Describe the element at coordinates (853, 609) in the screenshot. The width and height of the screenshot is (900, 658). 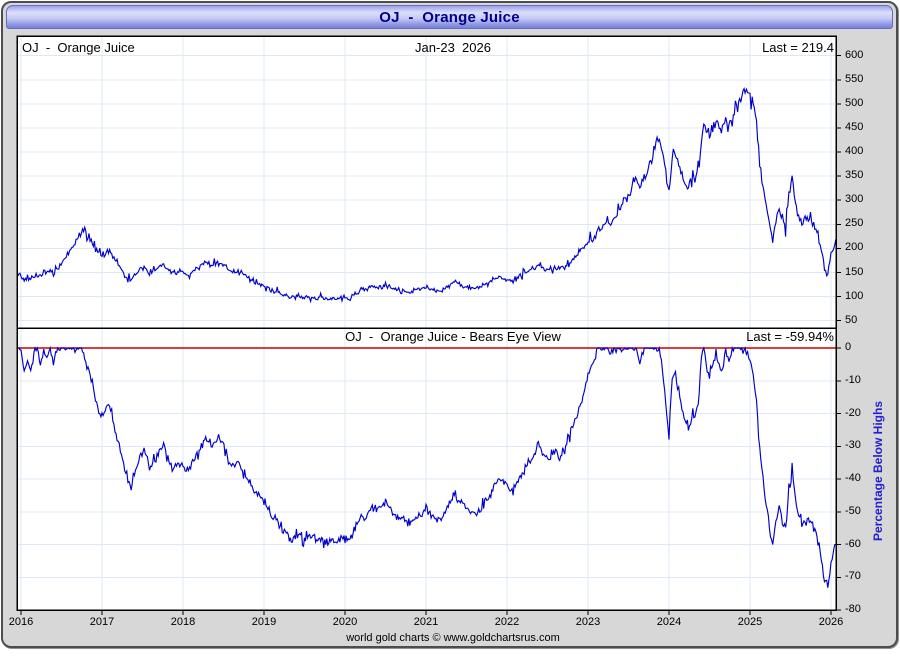
I see `y-axis-tick-label: -80` at that location.